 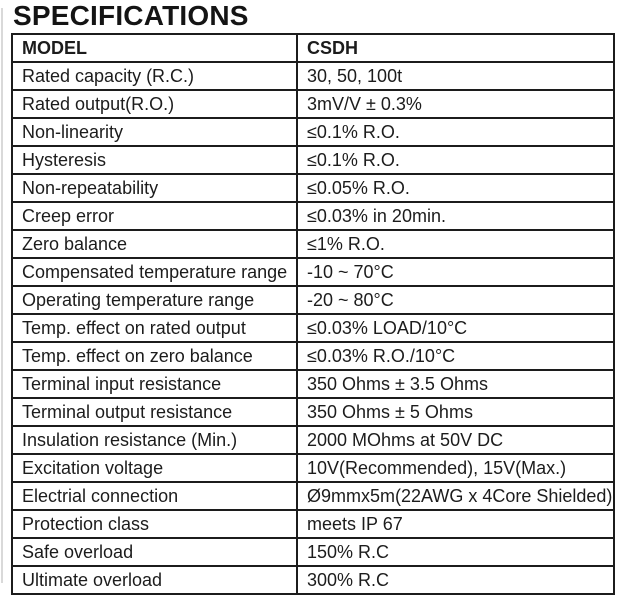 I want to click on spec-label: Protection class, so click(x=154, y=524).